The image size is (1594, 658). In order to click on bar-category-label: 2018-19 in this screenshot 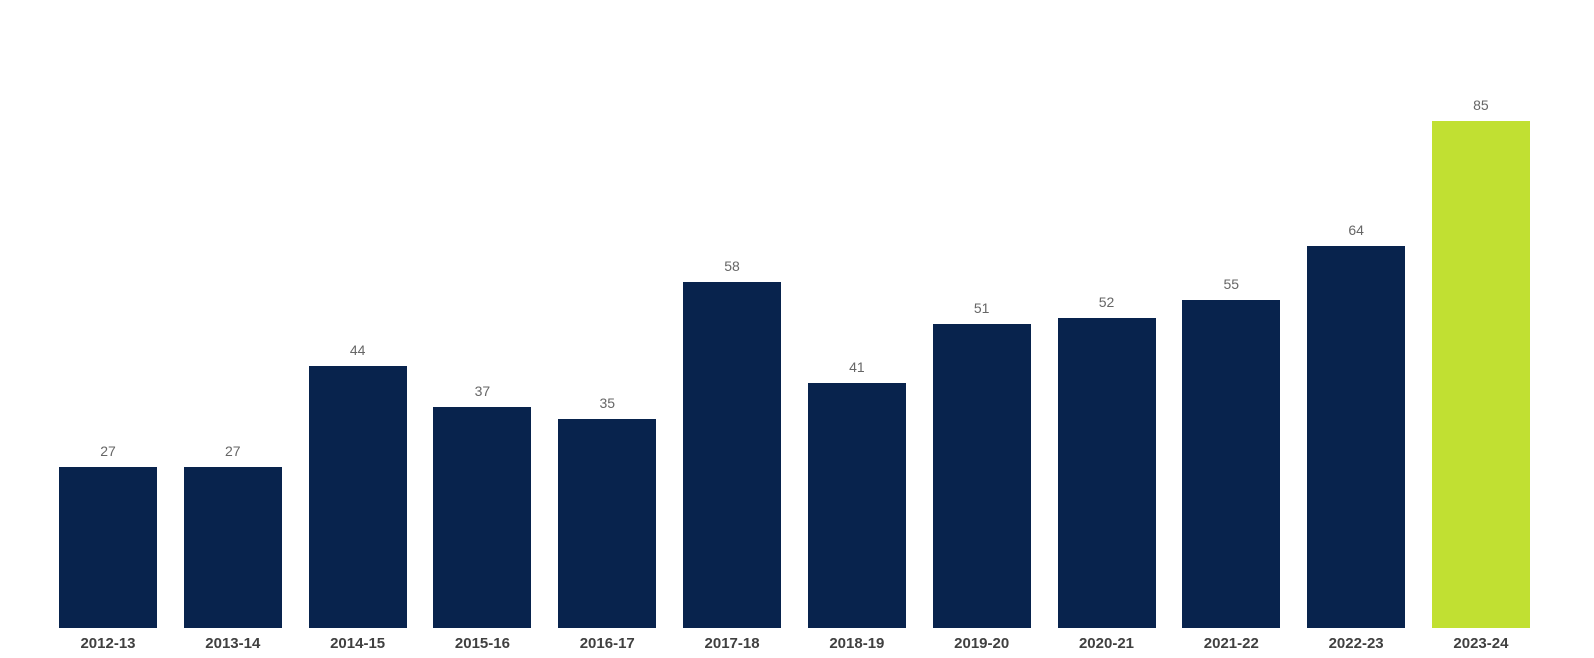, I will do `click(857, 643)`.